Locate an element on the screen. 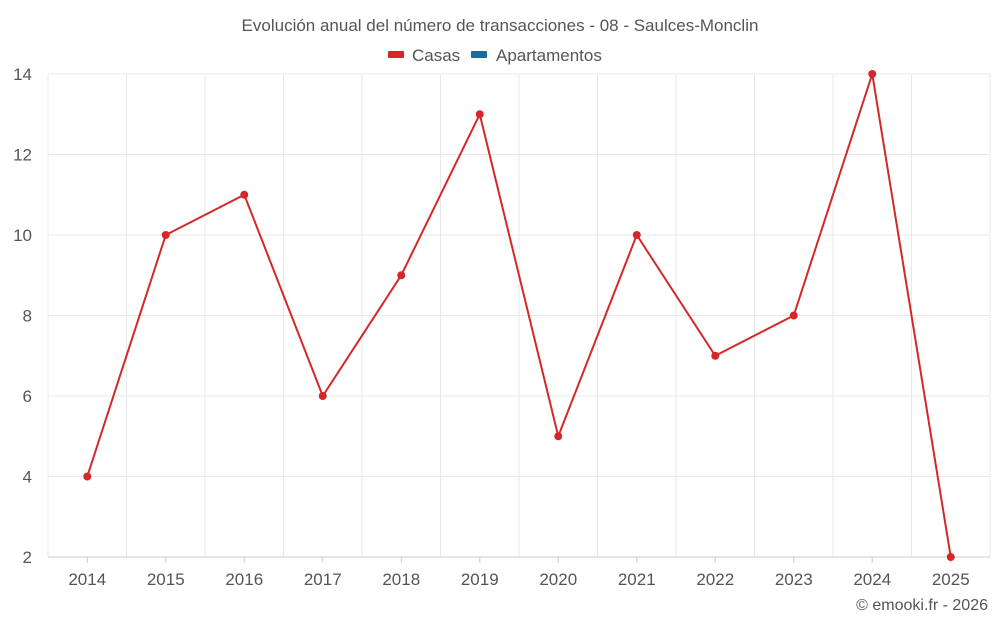 The image size is (1000, 625). data-point-casas-2025 is located at coordinates (950, 557).